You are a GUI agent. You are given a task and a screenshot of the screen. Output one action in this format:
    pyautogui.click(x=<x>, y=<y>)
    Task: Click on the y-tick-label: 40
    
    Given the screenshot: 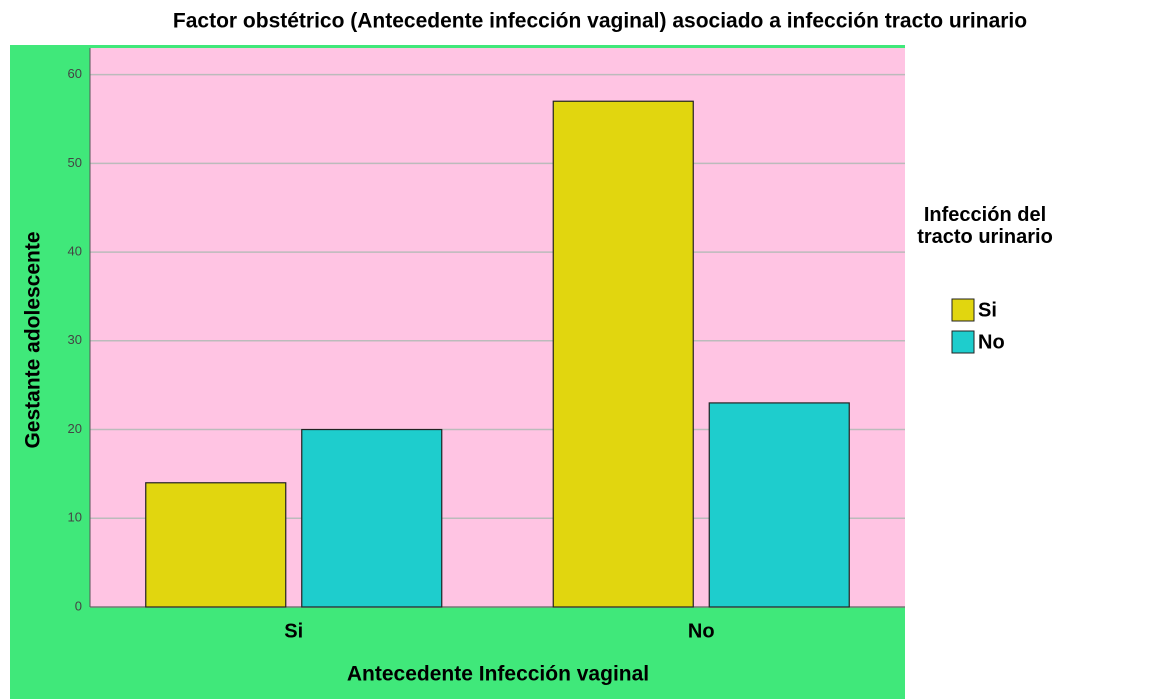 What is the action you would take?
    pyautogui.click(x=75, y=251)
    